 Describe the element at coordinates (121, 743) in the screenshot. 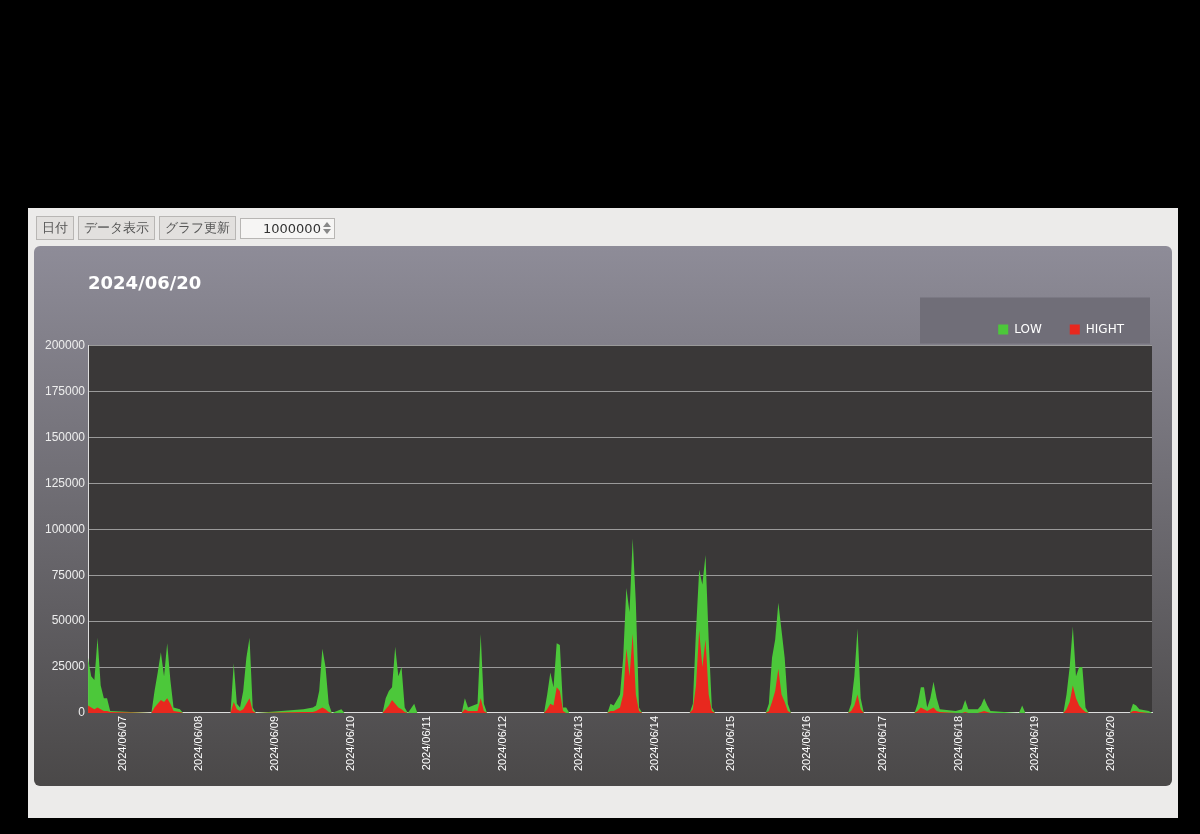

I see `x-tick-label: 2024/06/07` at that location.